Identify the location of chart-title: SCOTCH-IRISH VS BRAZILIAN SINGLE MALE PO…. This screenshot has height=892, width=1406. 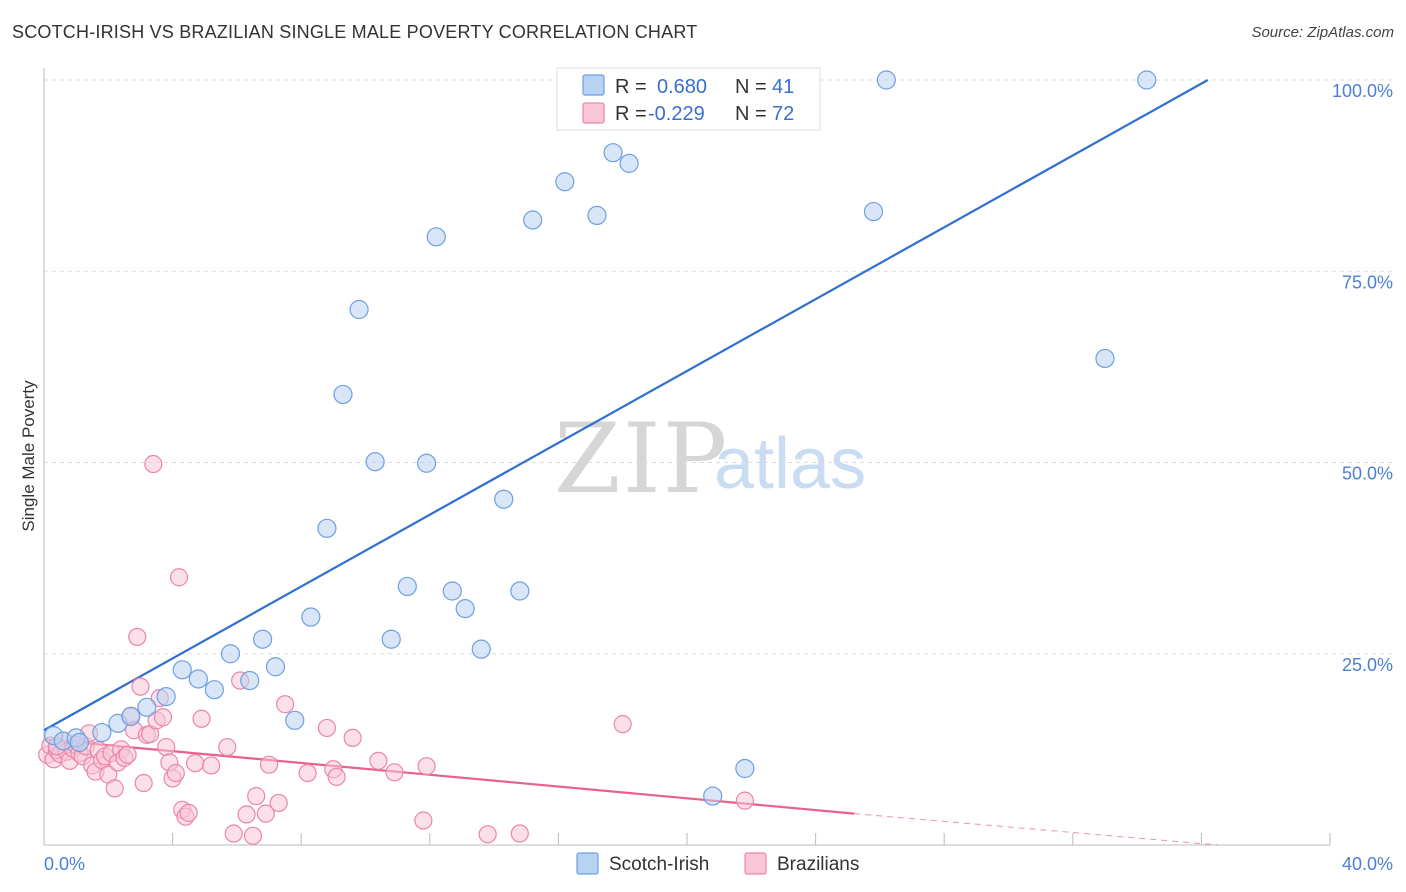
(355, 32).